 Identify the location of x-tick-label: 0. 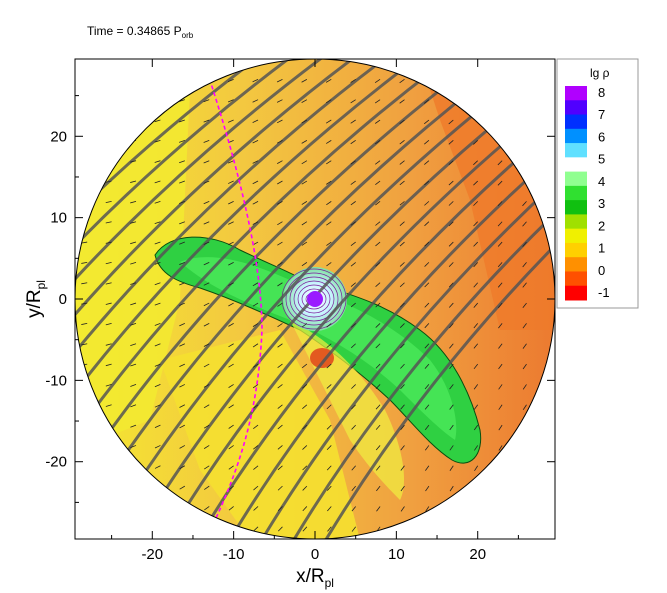
(315, 554).